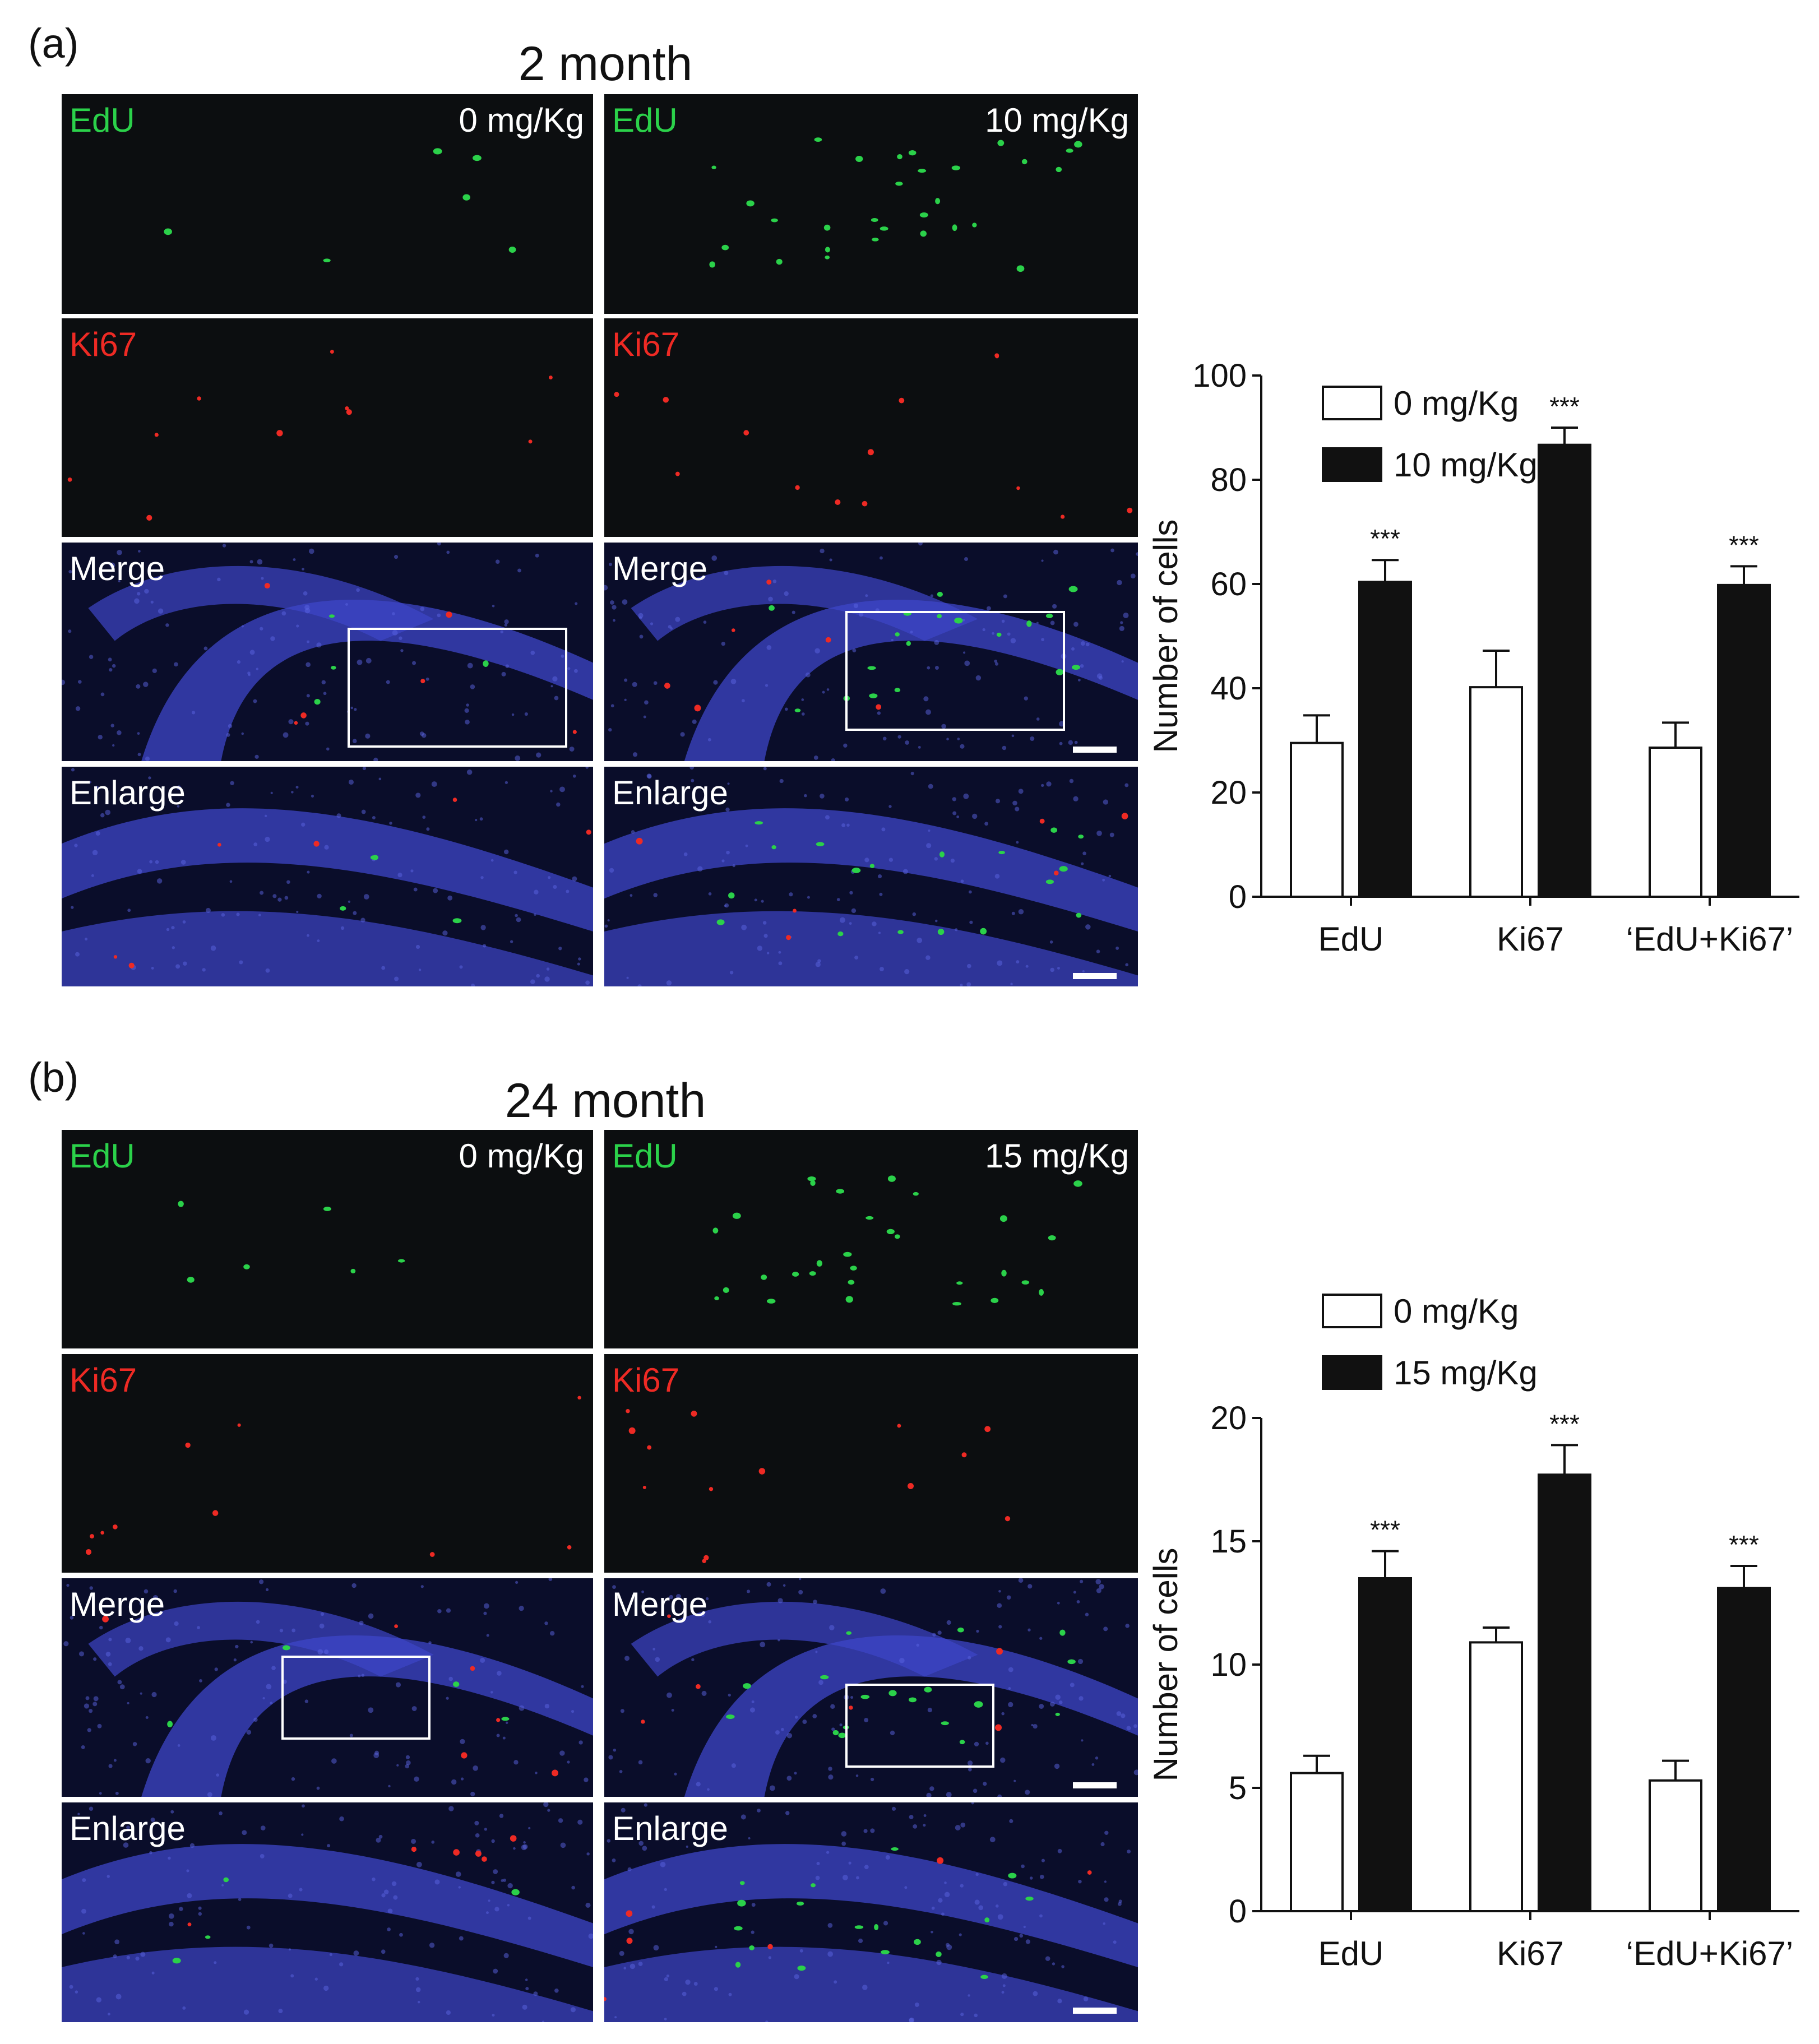  Describe the element at coordinates (605, 64) in the screenshot. I see `panel-title-a: 2 month` at that location.